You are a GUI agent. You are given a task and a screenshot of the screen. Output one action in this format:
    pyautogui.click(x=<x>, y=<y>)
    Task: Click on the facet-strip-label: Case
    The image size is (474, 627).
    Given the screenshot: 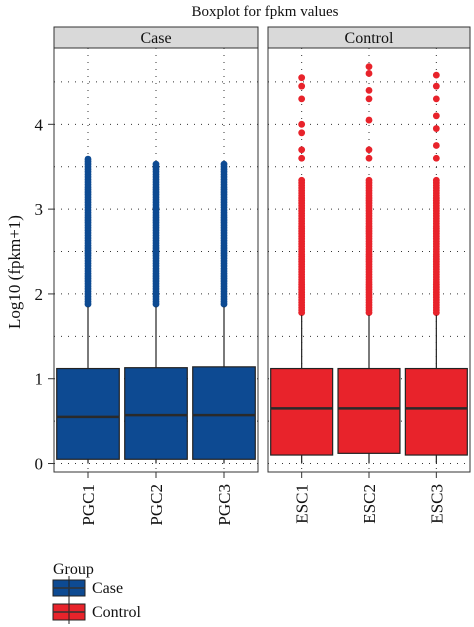 What is the action you would take?
    pyautogui.click(x=155, y=38)
    